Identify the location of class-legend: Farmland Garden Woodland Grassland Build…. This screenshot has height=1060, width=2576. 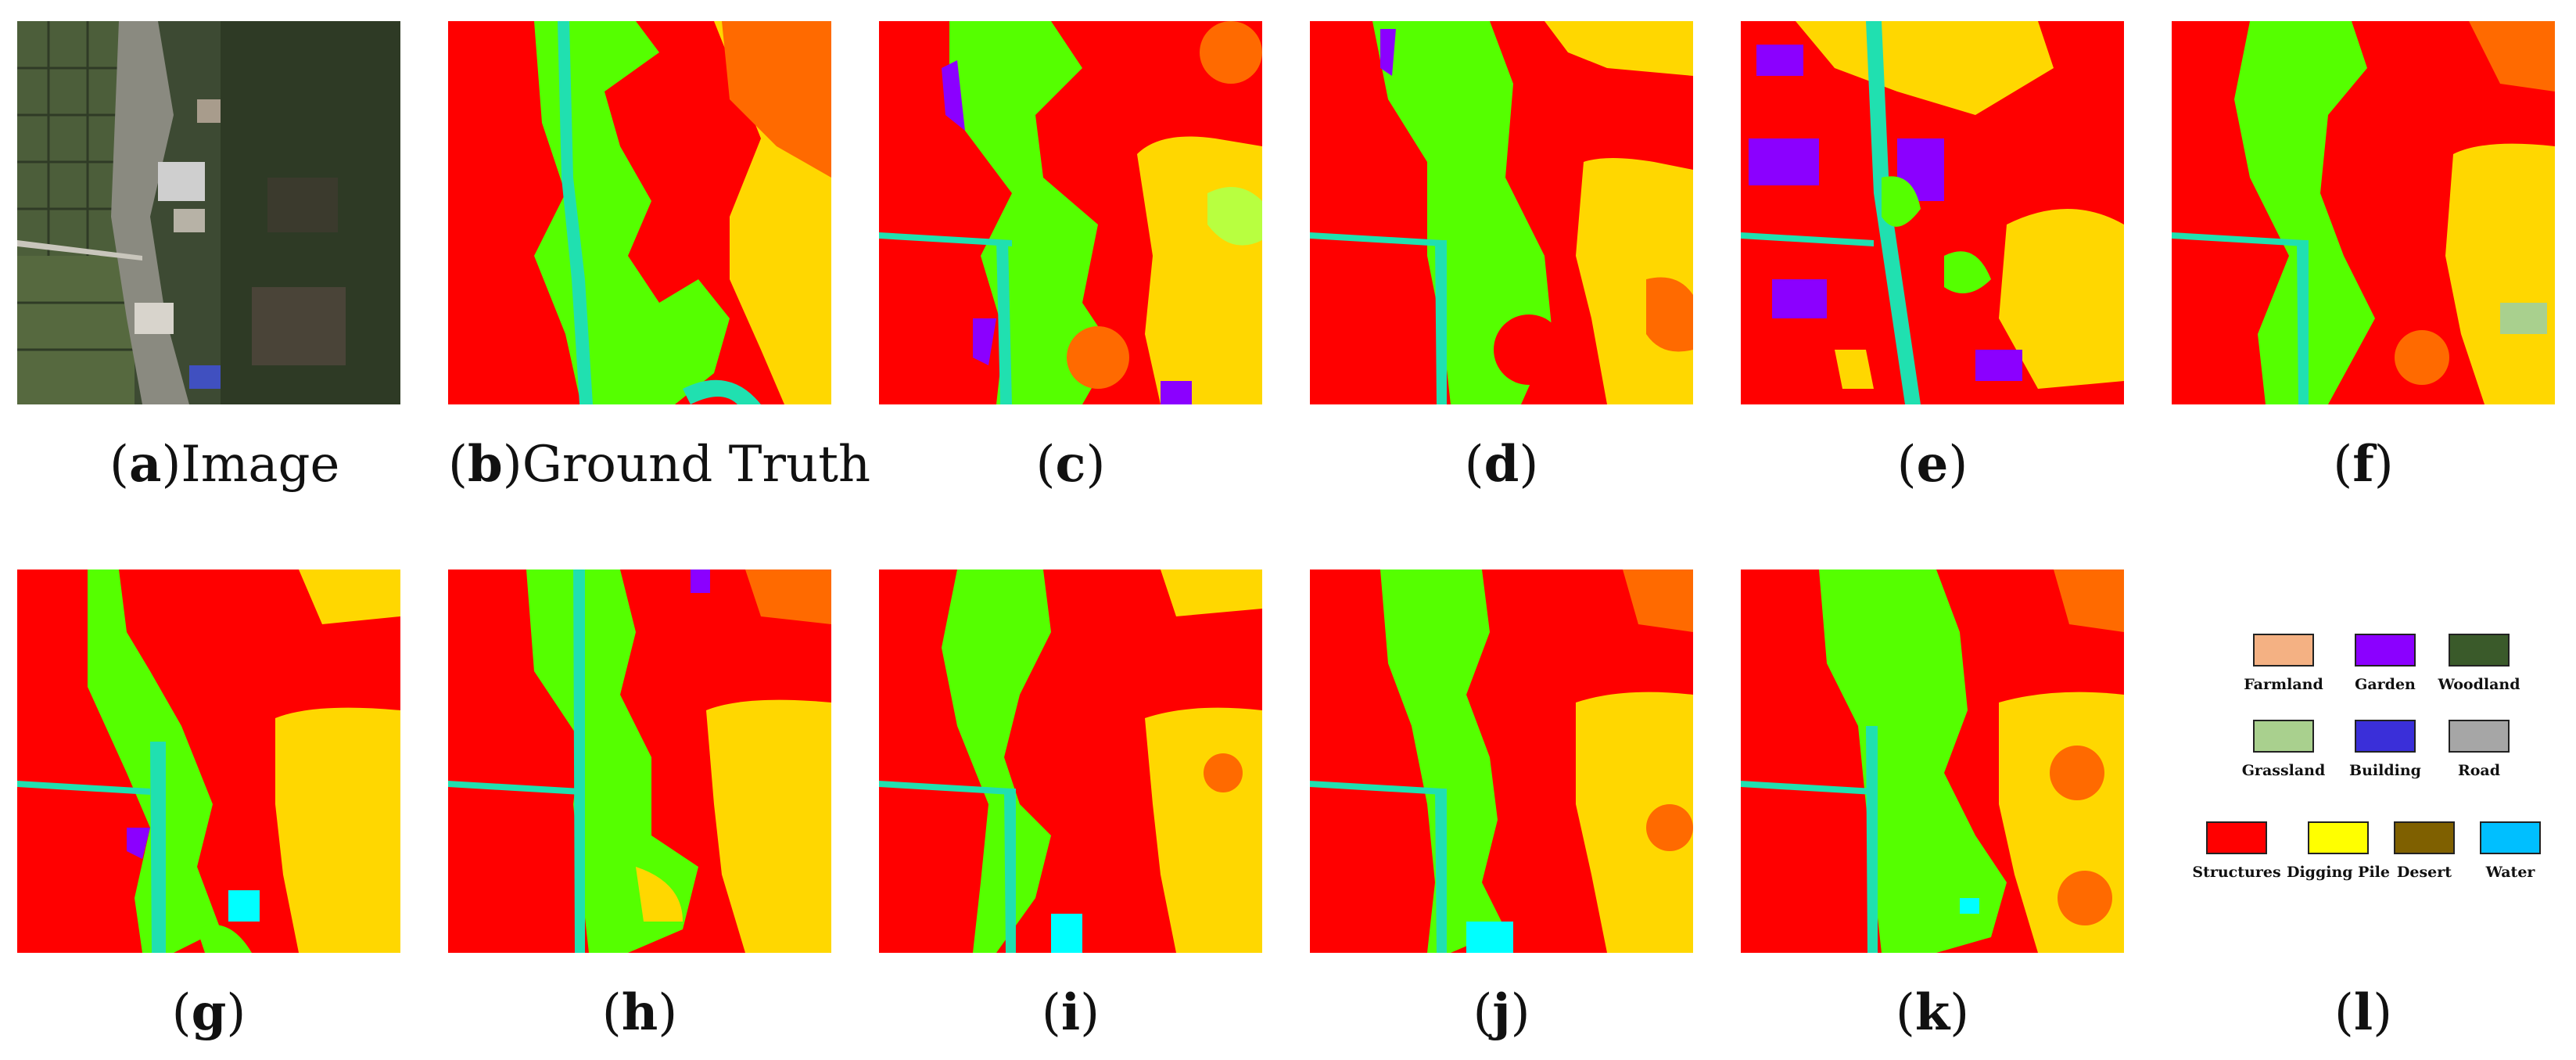
(2354, 758).